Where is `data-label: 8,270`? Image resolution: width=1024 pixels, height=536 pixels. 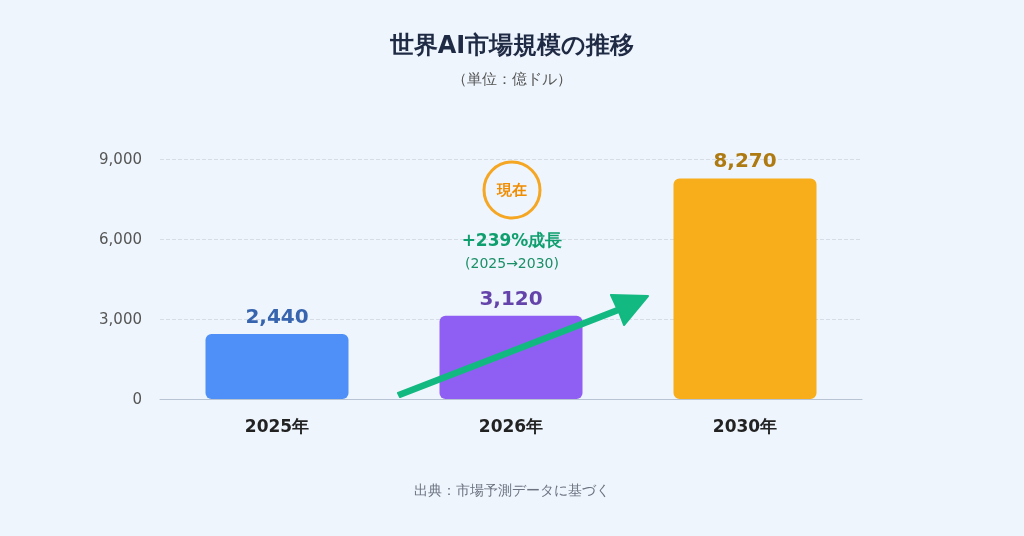
data-label: 8,270 is located at coordinates (745, 160).